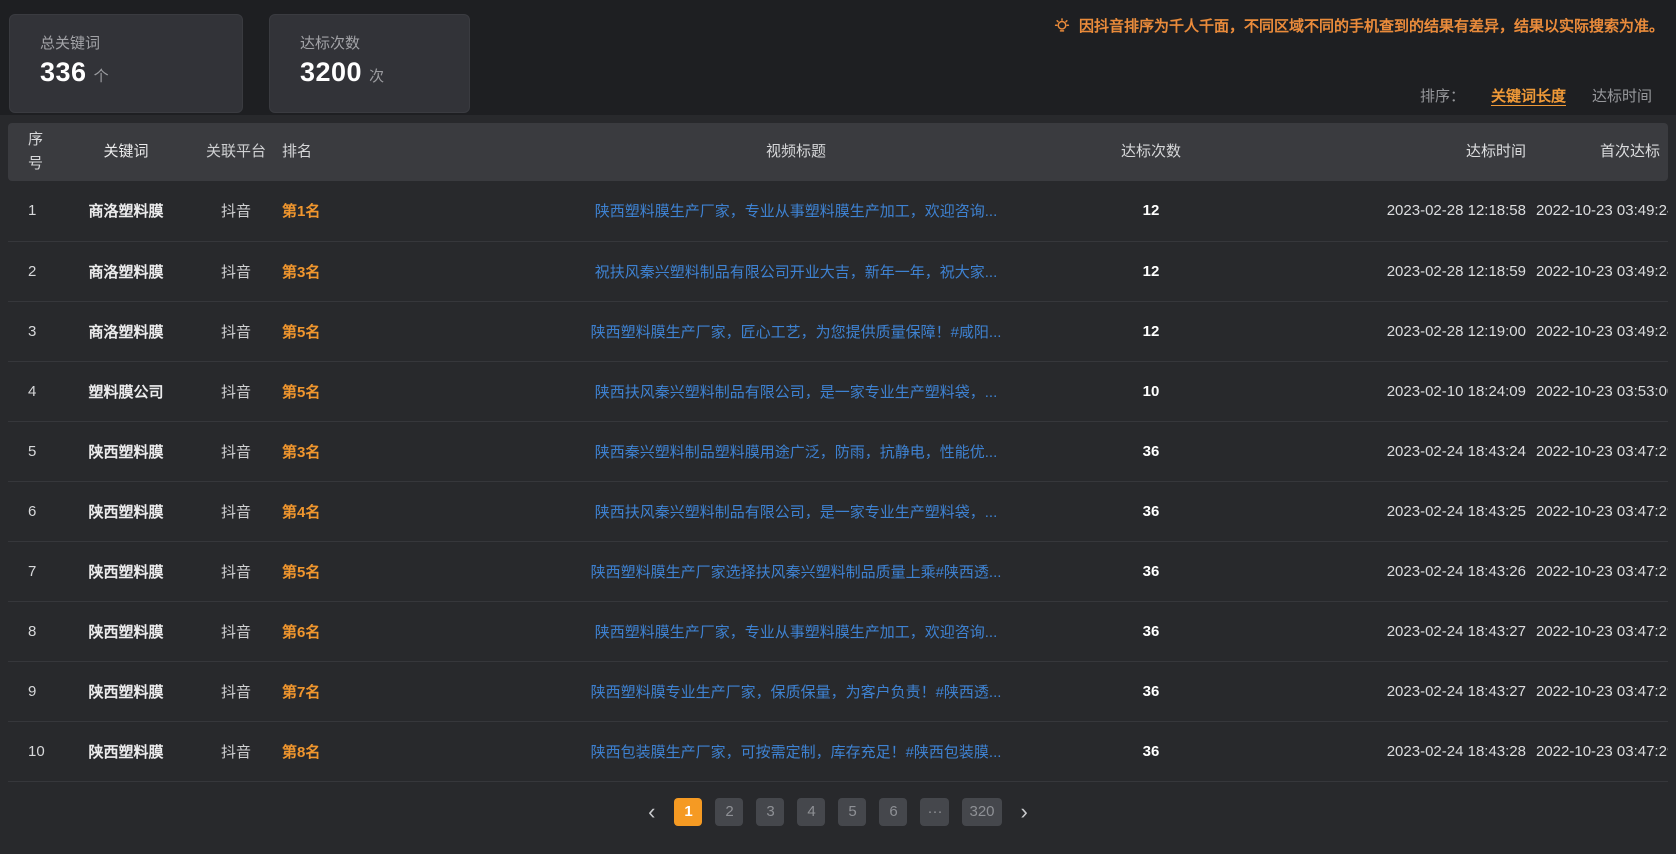  Describe the element at coordinates (1442, 96) in the screenshot. I see `sort-label: 排序：` at that location.